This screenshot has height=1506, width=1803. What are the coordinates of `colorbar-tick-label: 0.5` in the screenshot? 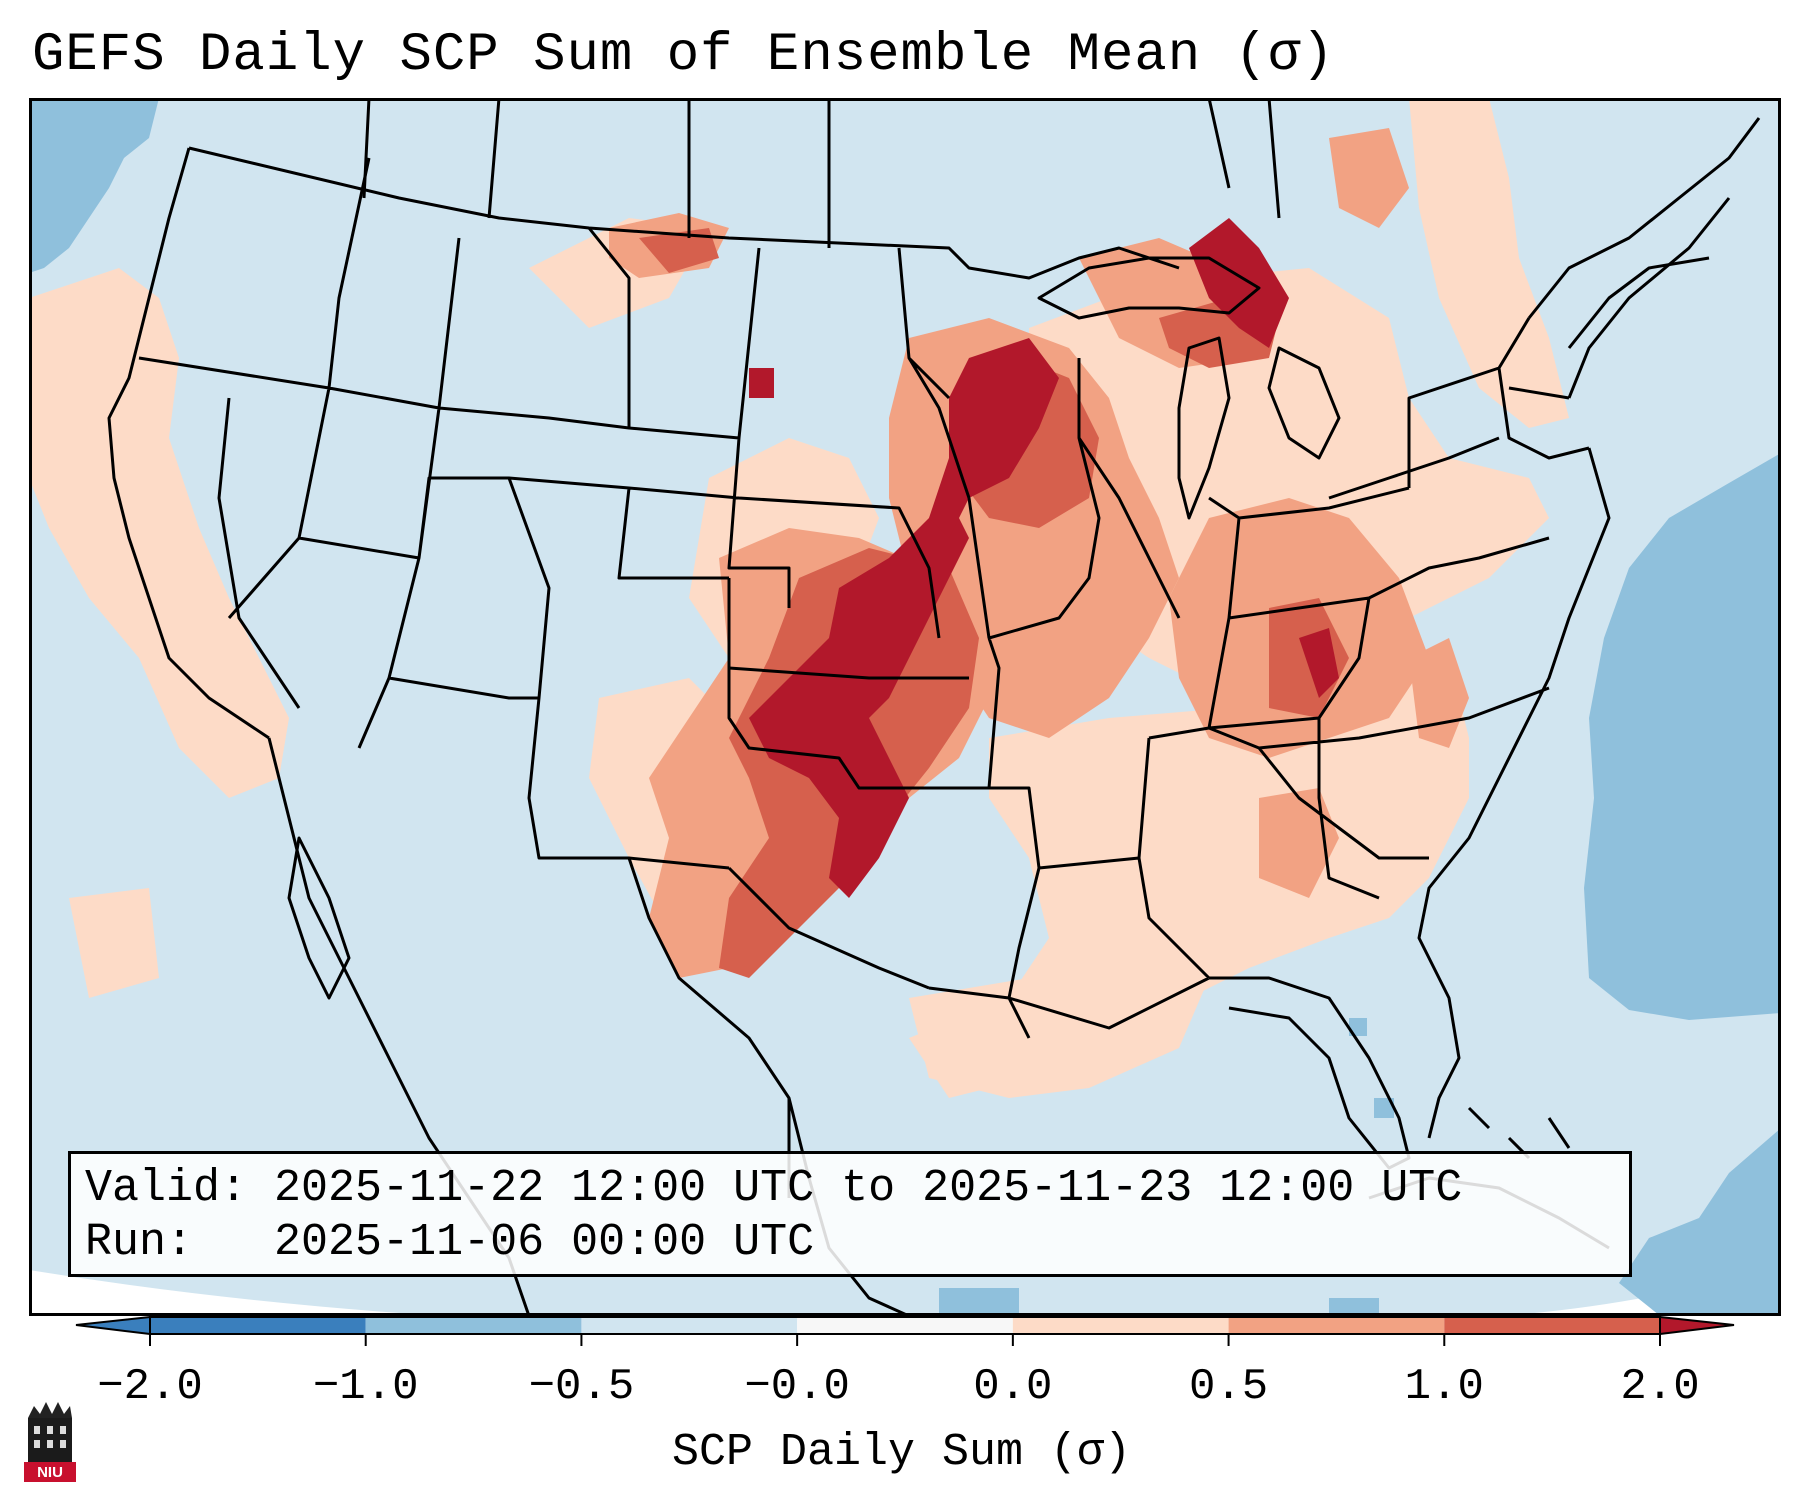 It's located at (1228, 1387).